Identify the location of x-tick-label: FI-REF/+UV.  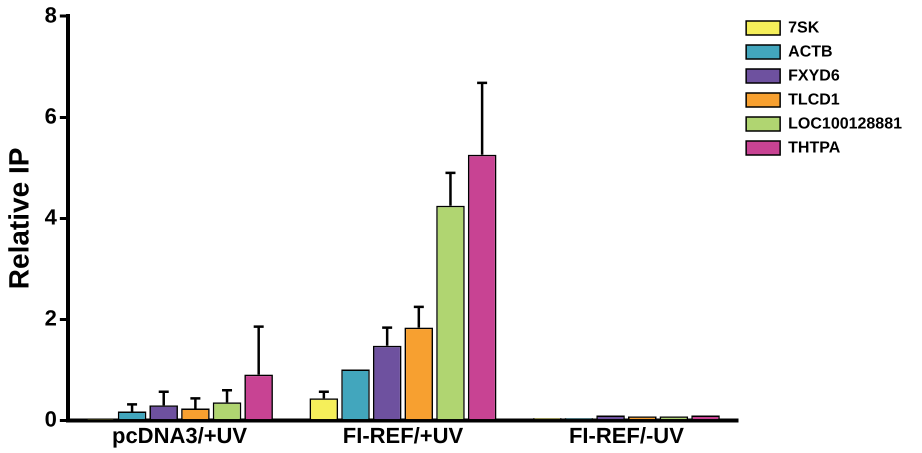
(403, 435).